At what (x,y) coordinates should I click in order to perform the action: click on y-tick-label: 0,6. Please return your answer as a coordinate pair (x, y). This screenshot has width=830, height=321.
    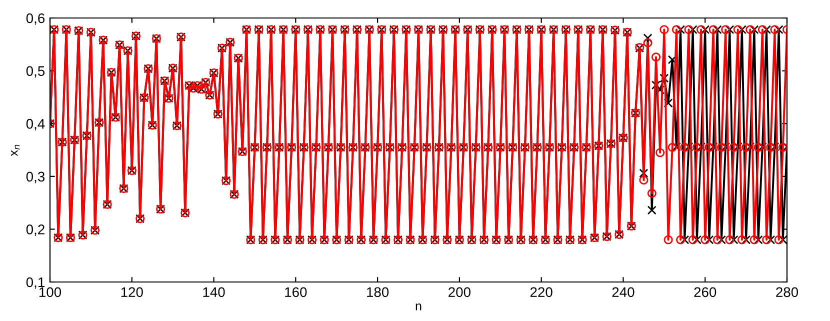
    Looking at the image, I should click on (35, 19).